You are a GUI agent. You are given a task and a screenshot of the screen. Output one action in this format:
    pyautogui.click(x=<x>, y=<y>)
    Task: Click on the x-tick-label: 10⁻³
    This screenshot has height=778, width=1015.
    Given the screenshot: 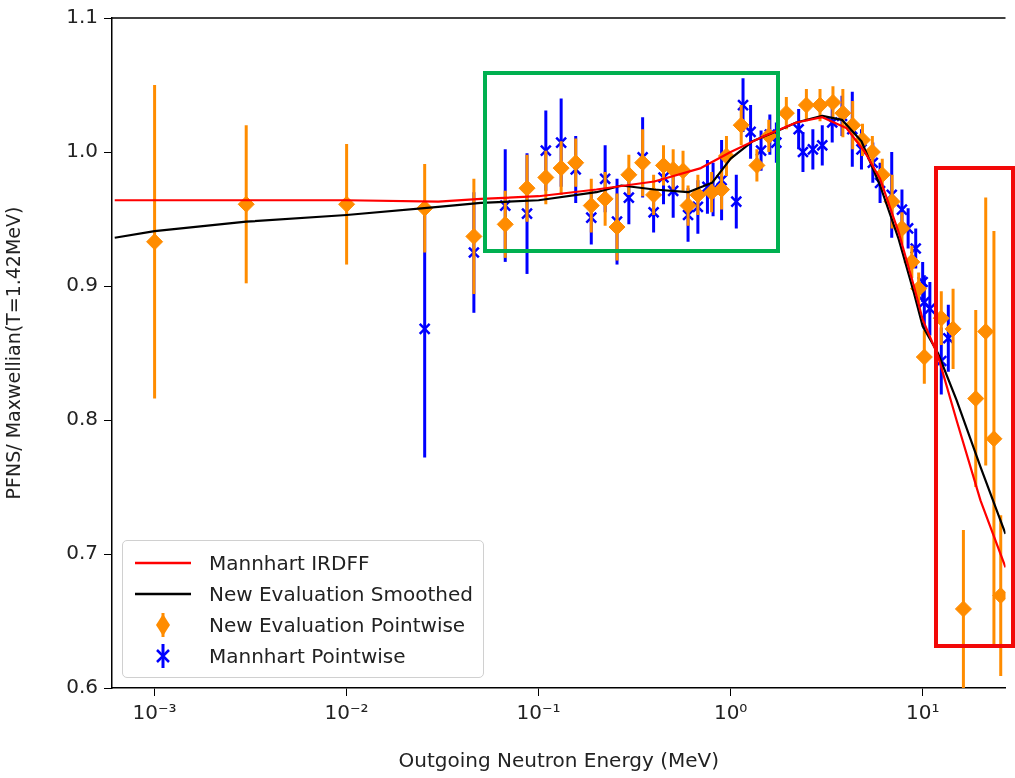 What is the action you would take?
    pyautogui.click(x=154, y=712)
    